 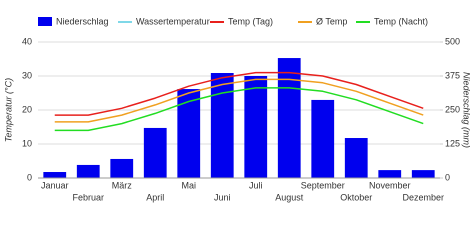 I want to click on x-tick-label: März, so click(x=122, y=185).